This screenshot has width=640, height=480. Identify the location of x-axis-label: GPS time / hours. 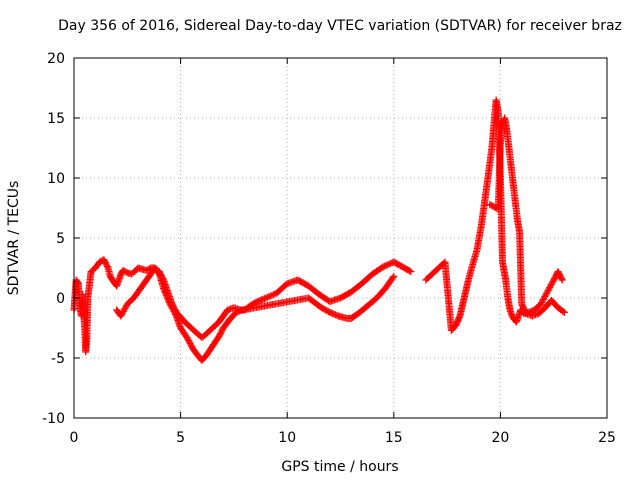
(339, 467).